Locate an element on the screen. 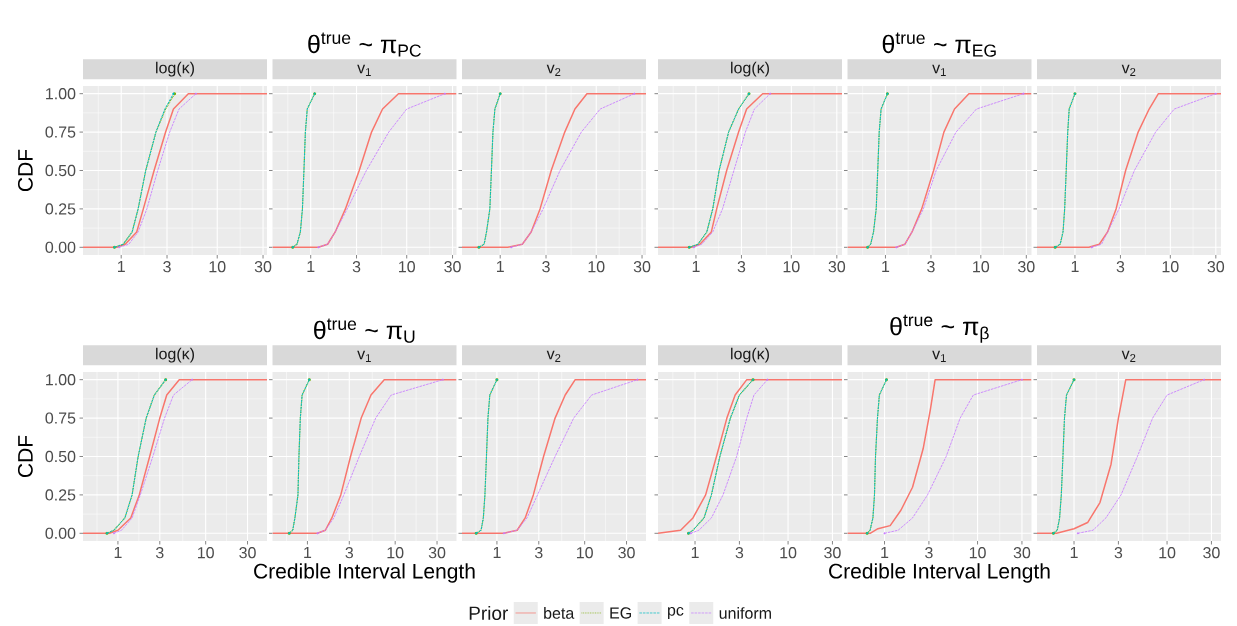 This screenshot has width=1237, height=626. chart-title: θ$^{true}$ ~ π$_{PC}$ is located at coordinates (364, 44).